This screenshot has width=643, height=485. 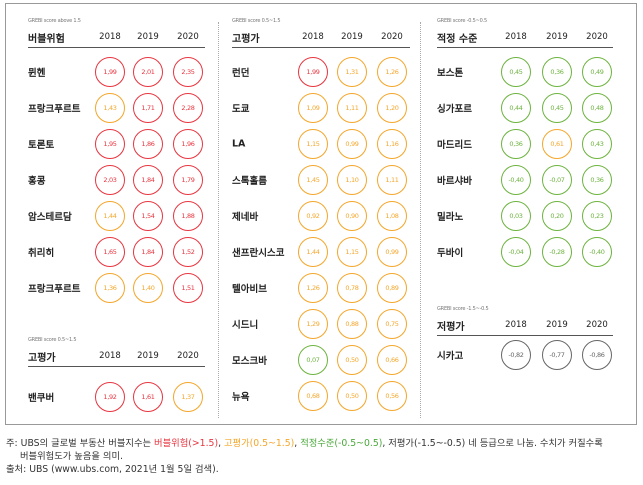 What do you see at coordinates (148, 252) in the screenshot?
I see `score-circle: 1,84` at bounding box center [148, 252].